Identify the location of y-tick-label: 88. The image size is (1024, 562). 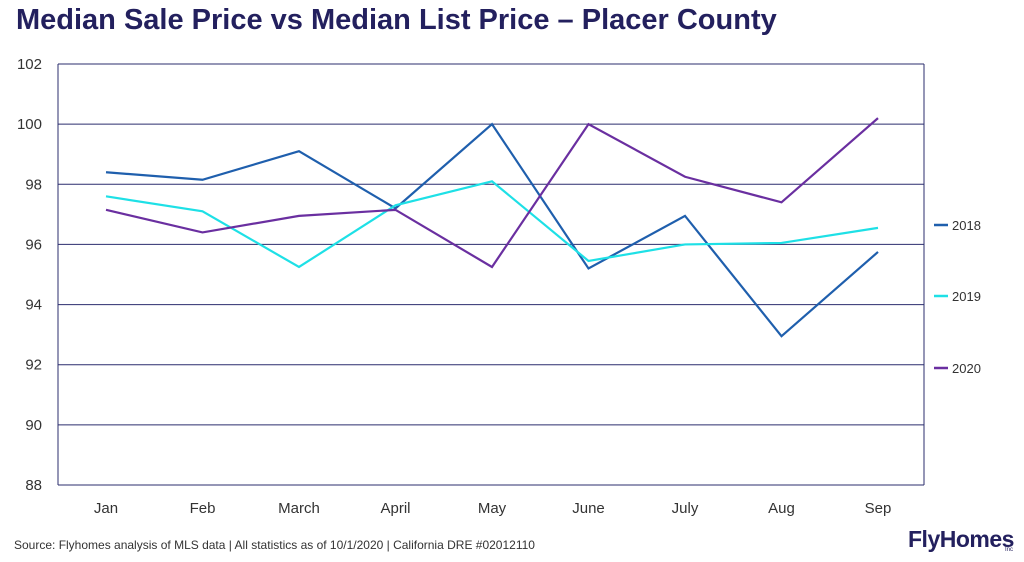
(33, 485).